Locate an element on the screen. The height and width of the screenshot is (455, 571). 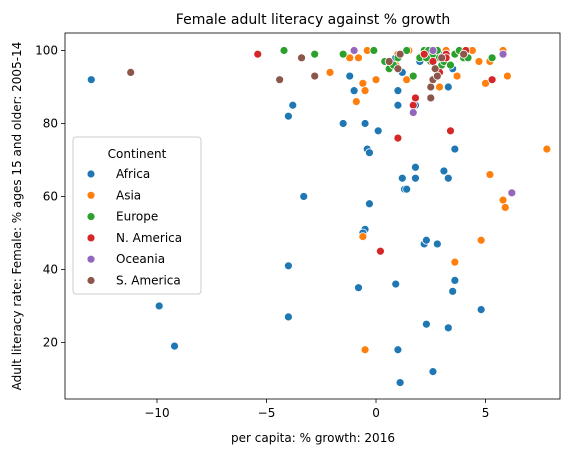
y-tick-label: 100 is located at coordinates (46, 51).